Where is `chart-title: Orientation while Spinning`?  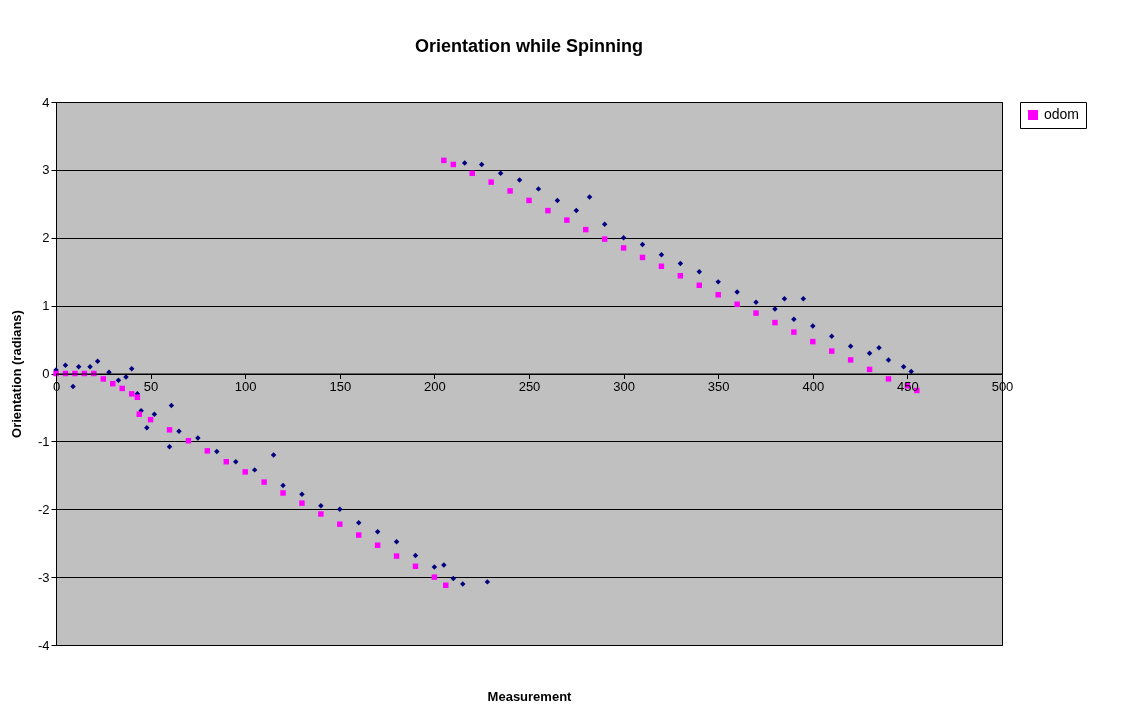
chart-title: Orientation while Spinning is located at coordinates (529, 46).